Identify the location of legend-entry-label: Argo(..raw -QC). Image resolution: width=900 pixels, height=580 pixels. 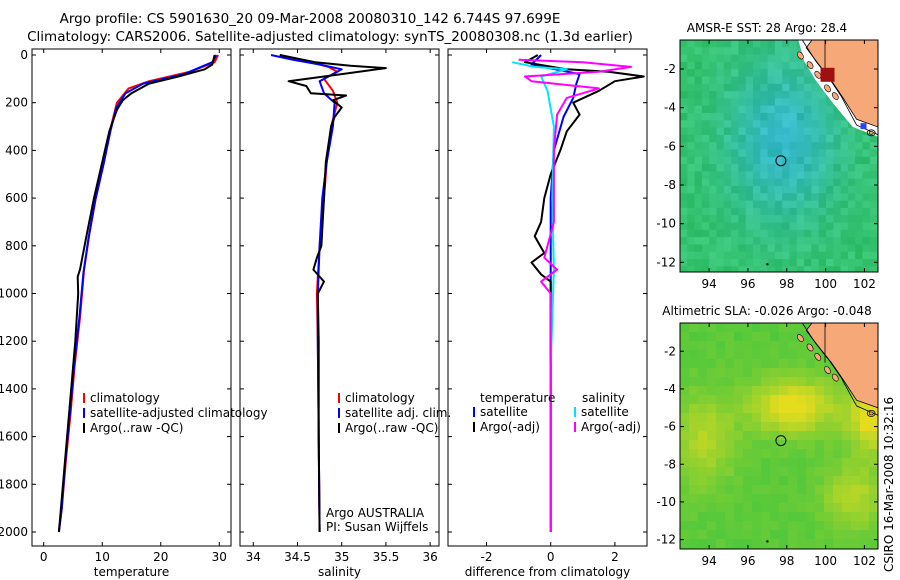
(391, 428).